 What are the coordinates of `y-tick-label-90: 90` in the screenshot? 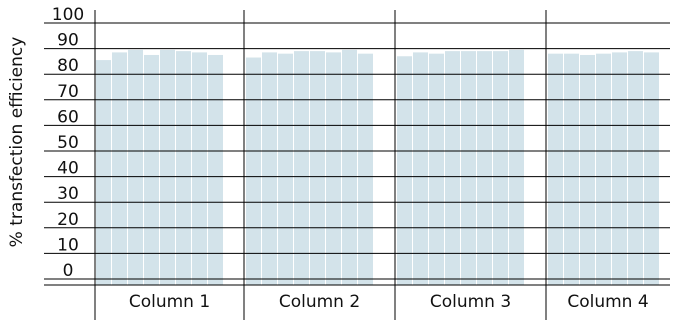 It's located at (68, 41).